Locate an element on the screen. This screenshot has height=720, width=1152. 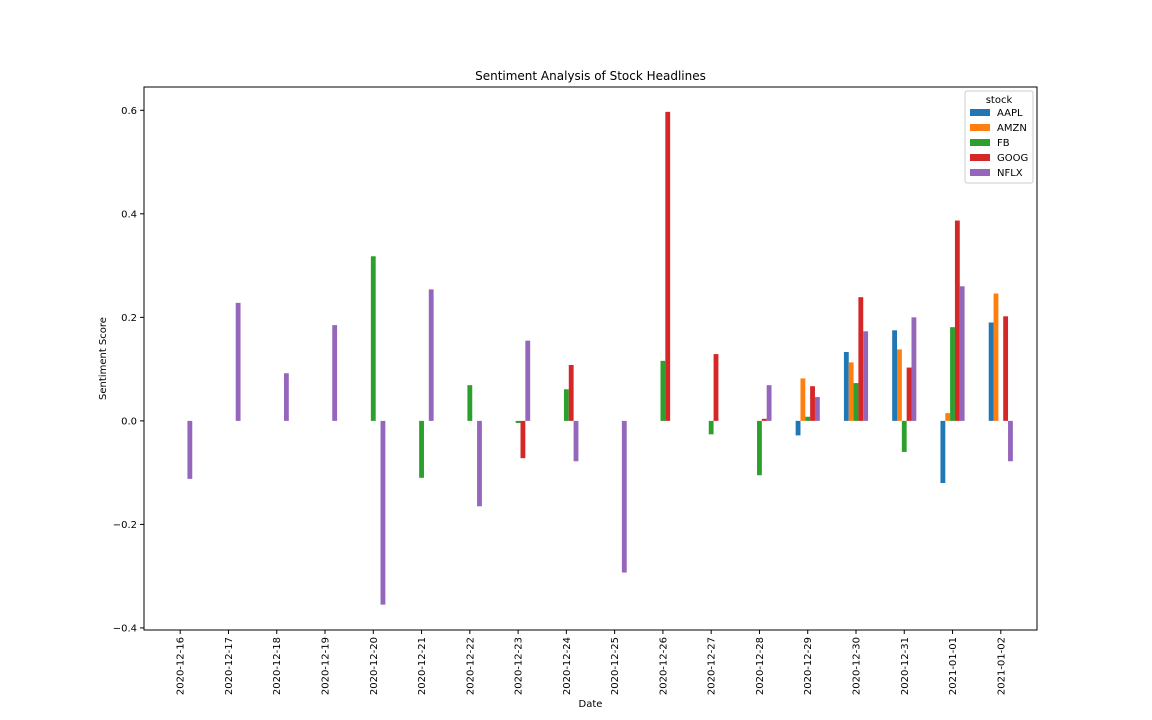
x-tick-label: 2021-01-02 is located at coordinates (1001, 666).